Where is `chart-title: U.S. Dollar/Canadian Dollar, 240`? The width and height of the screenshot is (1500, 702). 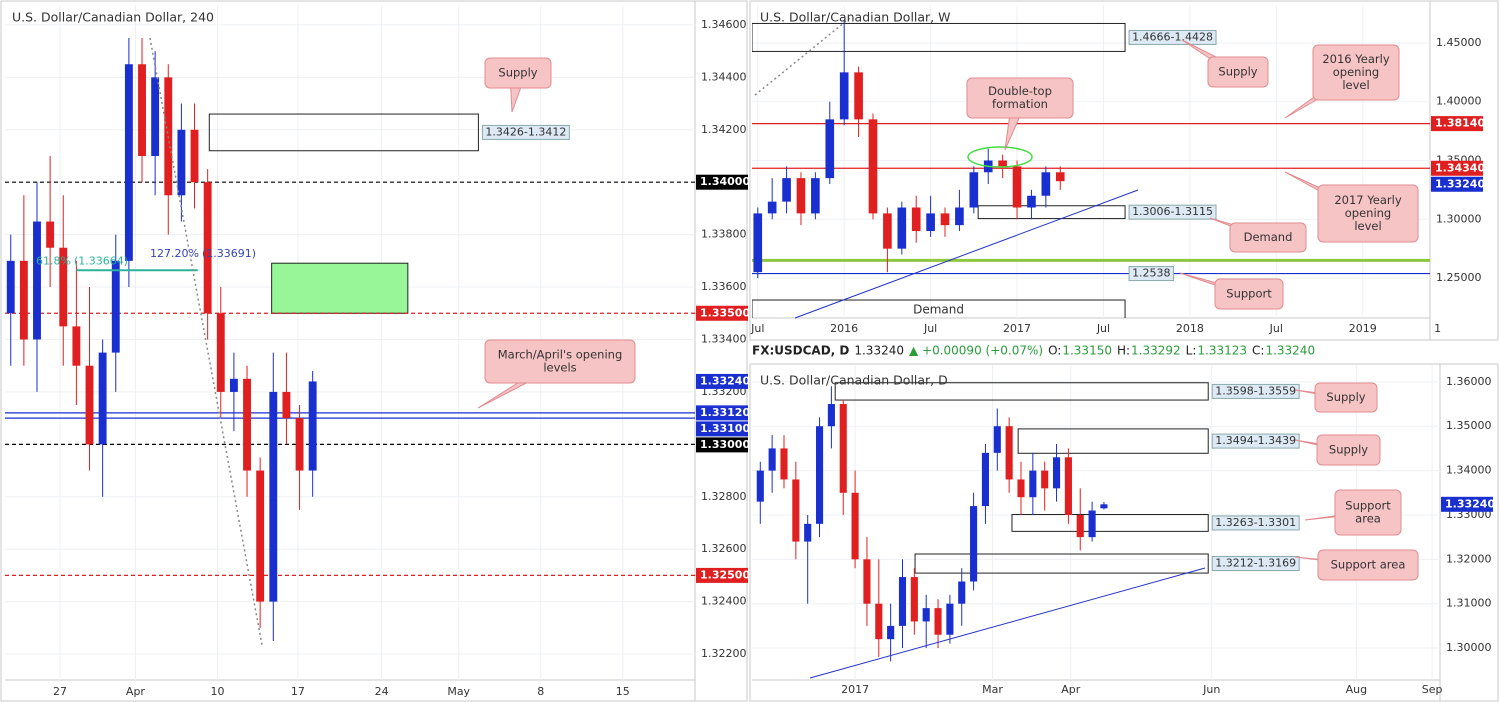 chart-title: U.S. Dollar/Canadian Dollar, 240 is located at coordinates (113, 17).